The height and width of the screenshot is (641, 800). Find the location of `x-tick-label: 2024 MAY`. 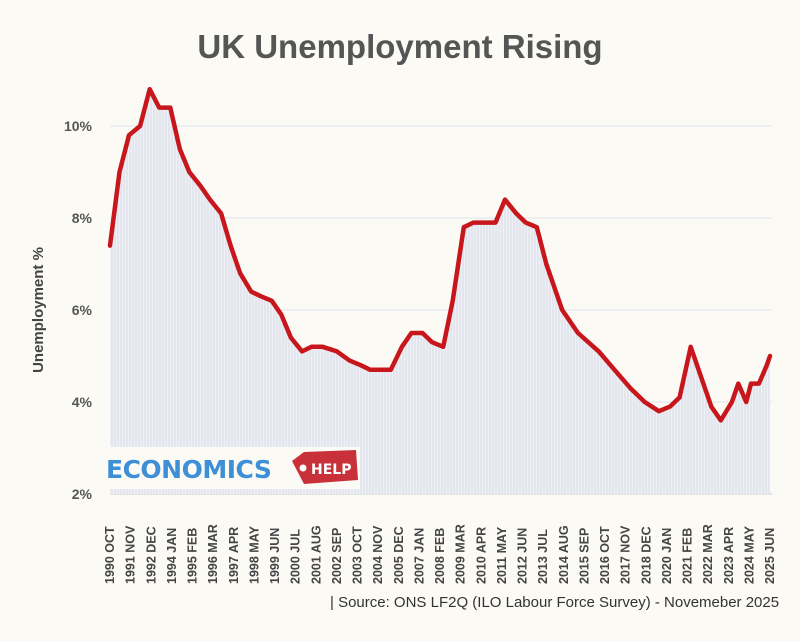

x-tick-label: 2024 MAY is located at coordinates (749, 554).